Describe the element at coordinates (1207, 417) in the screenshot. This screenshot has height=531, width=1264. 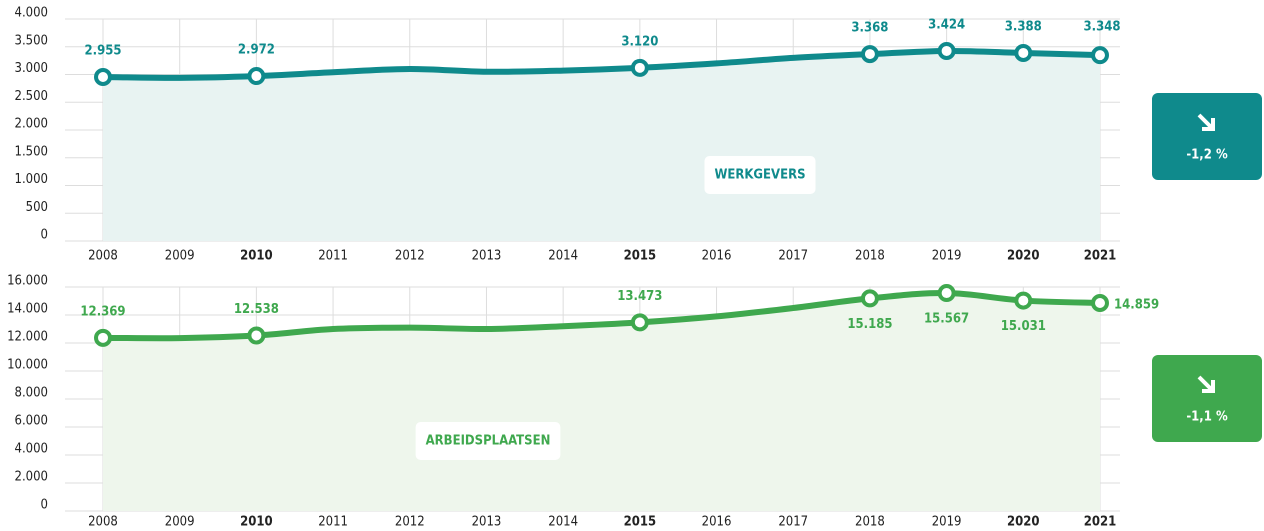
I see `change-value: -1,1 %` at that location.